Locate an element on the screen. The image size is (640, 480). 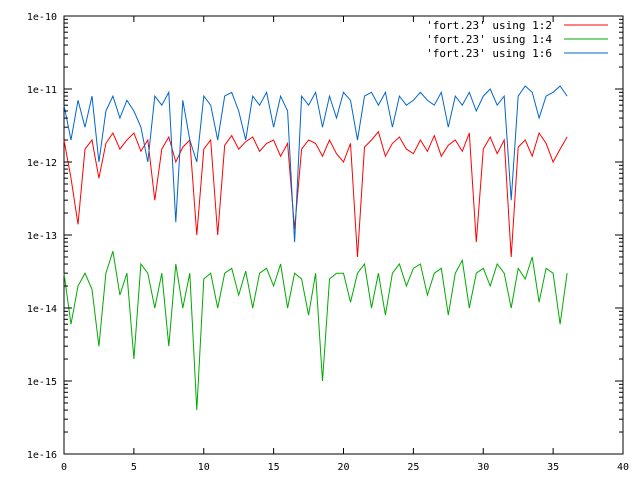
y-tick-label: 1e-11 is located at coordinates (42, 90).